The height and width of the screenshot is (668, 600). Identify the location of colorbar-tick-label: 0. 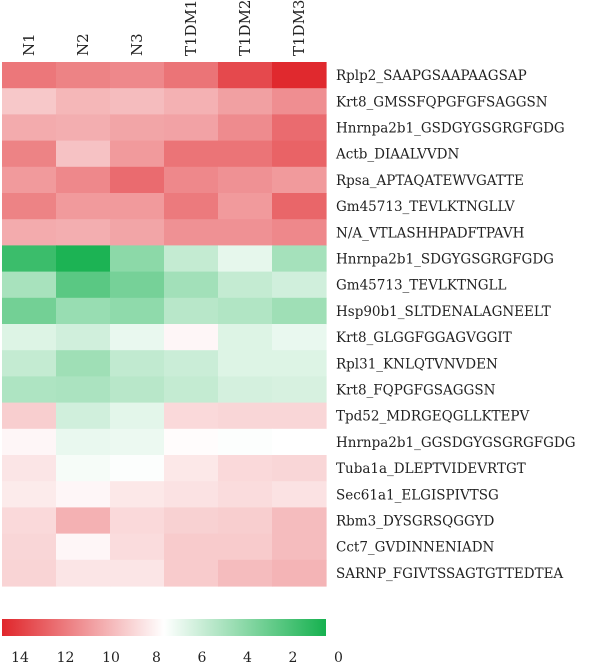
(338, 658).